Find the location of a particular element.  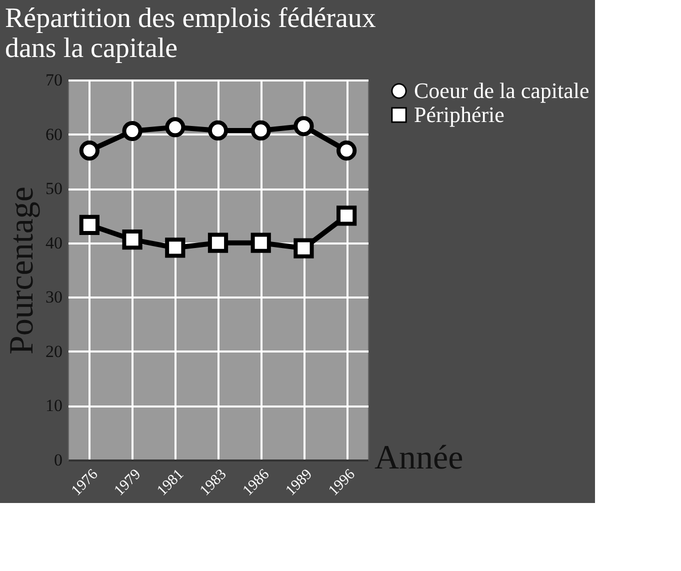

y-tick-label: 30 is located at coordinates (54, 297).